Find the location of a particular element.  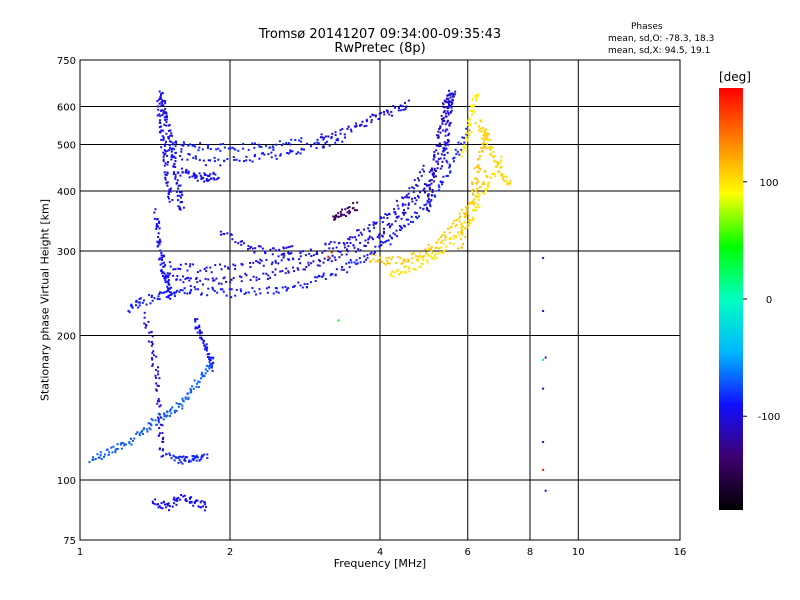

x-tick-label: 2 is located at coordinates (230, 552).